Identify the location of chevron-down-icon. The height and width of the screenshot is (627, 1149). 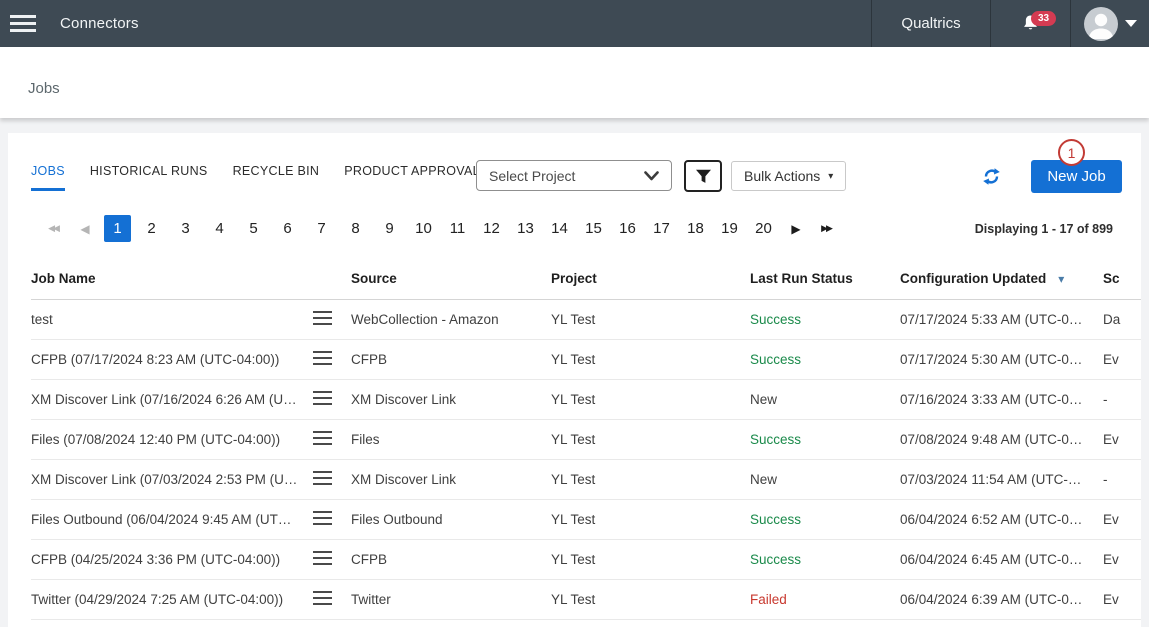
(1130, 23).